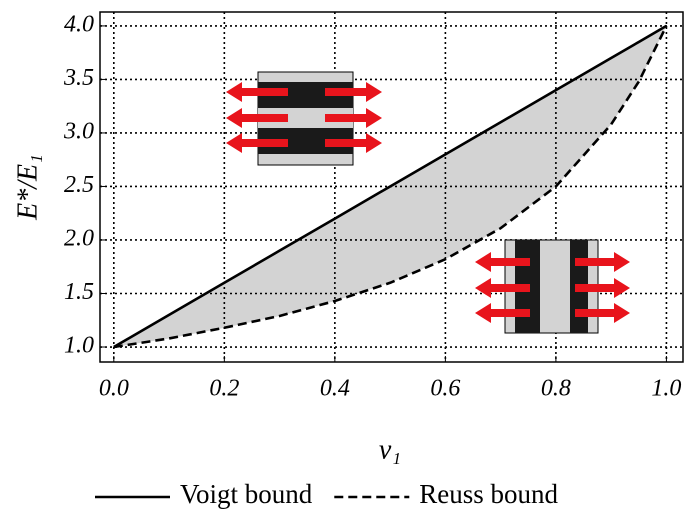 This screenshot has height=514, width=694. What do you see at coordinates (305, 118) in the screenshot?
I see `inset-layer` at bounding box center [305, 118].